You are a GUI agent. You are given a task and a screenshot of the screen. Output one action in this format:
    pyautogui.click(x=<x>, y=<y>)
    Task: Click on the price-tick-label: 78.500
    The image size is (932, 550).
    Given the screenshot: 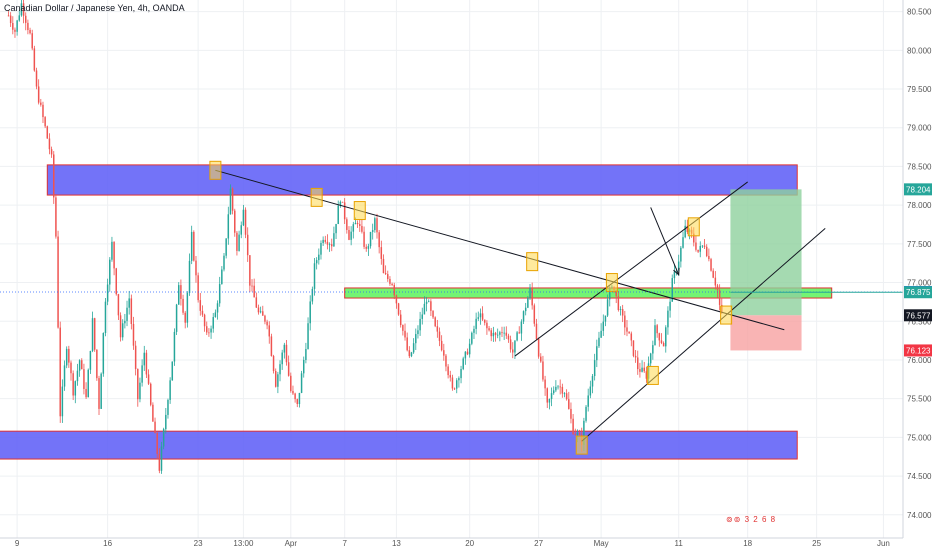 What is the action you would take?
    pyautogui.click(x=919, y=166)
    